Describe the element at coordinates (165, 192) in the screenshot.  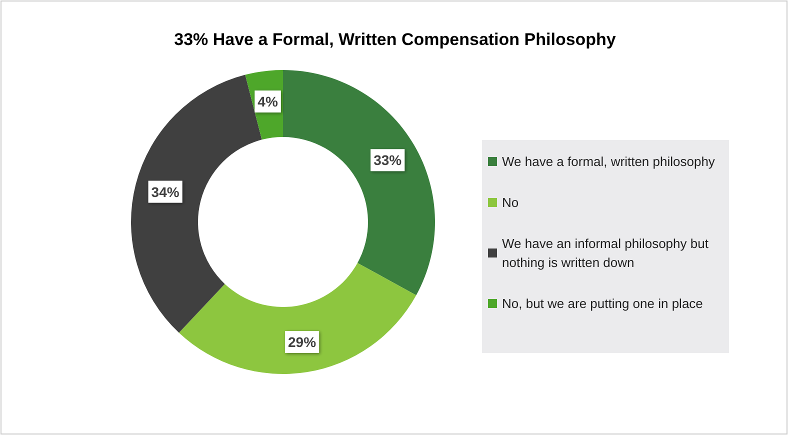
I see `data-label: 34%` at that location.